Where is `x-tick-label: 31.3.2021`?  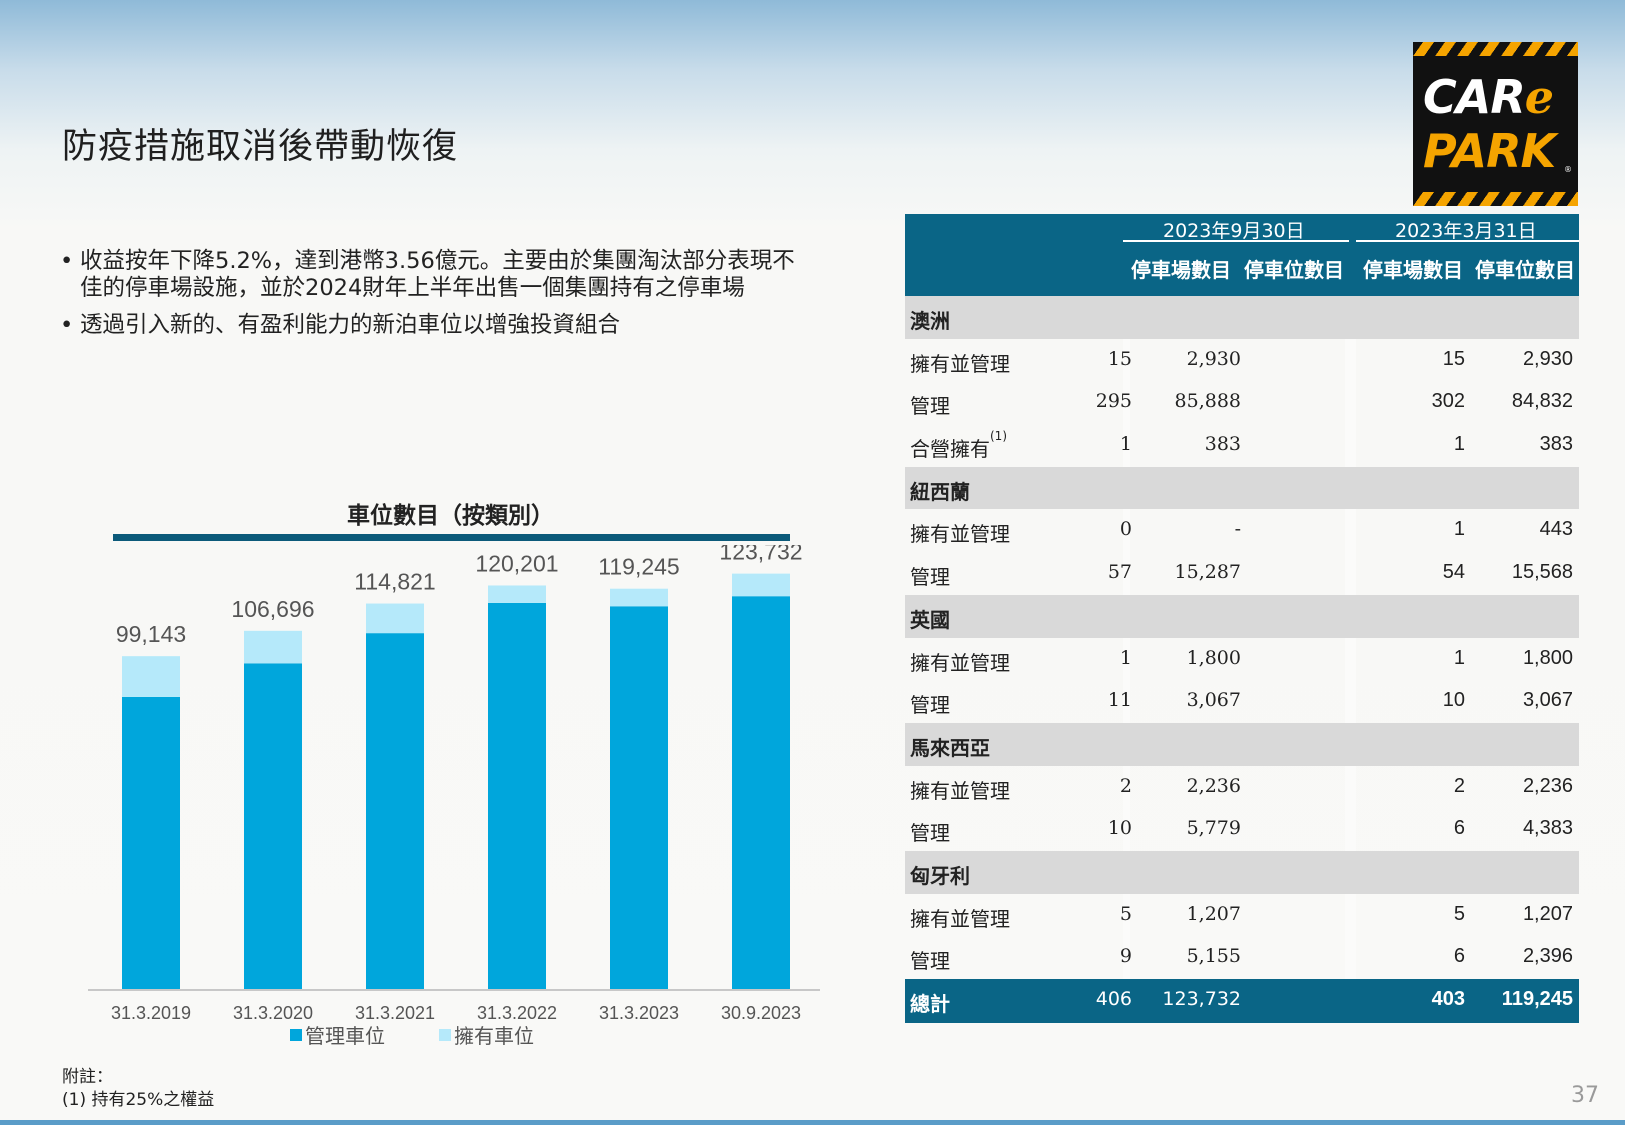 x-tick-label: 31.3.2021 is located at coordinates (395, 1013).